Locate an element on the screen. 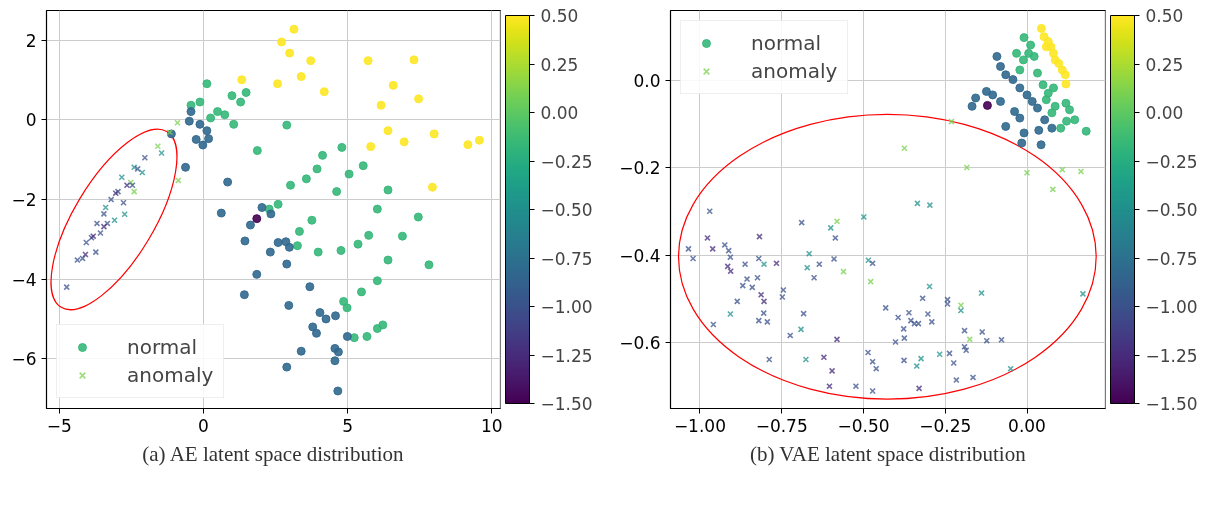 This screenshot has height=507, width=1205. x-tick-label: 10 is located at coordinates (492, 425).